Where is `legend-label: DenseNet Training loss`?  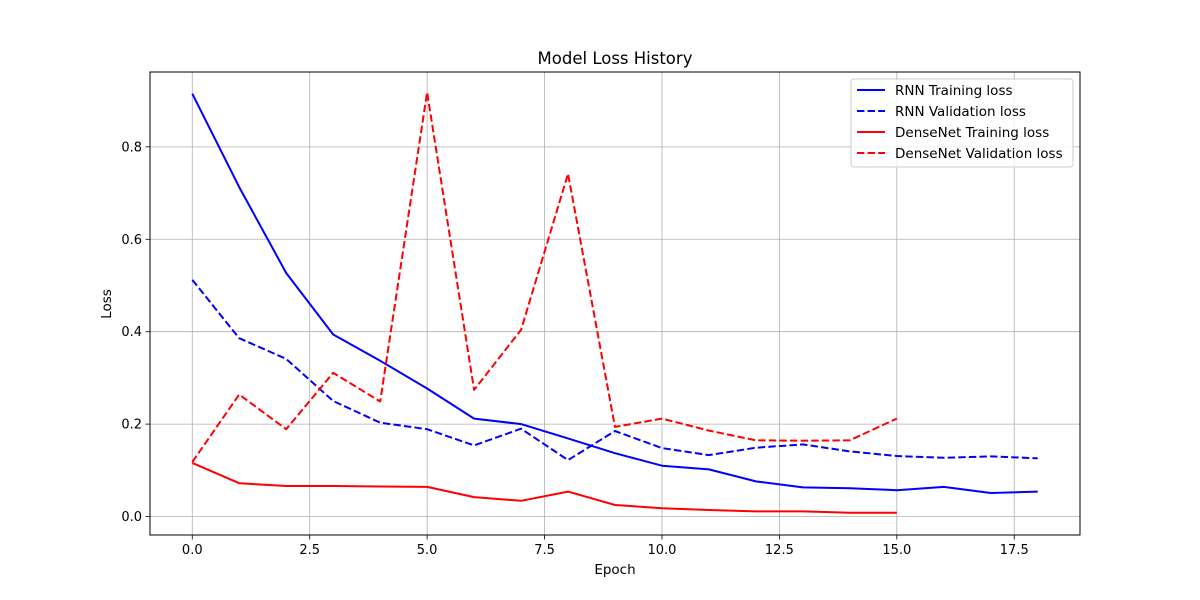
legend-label: DenseNet Training loss is located at coordinates (972, 133).